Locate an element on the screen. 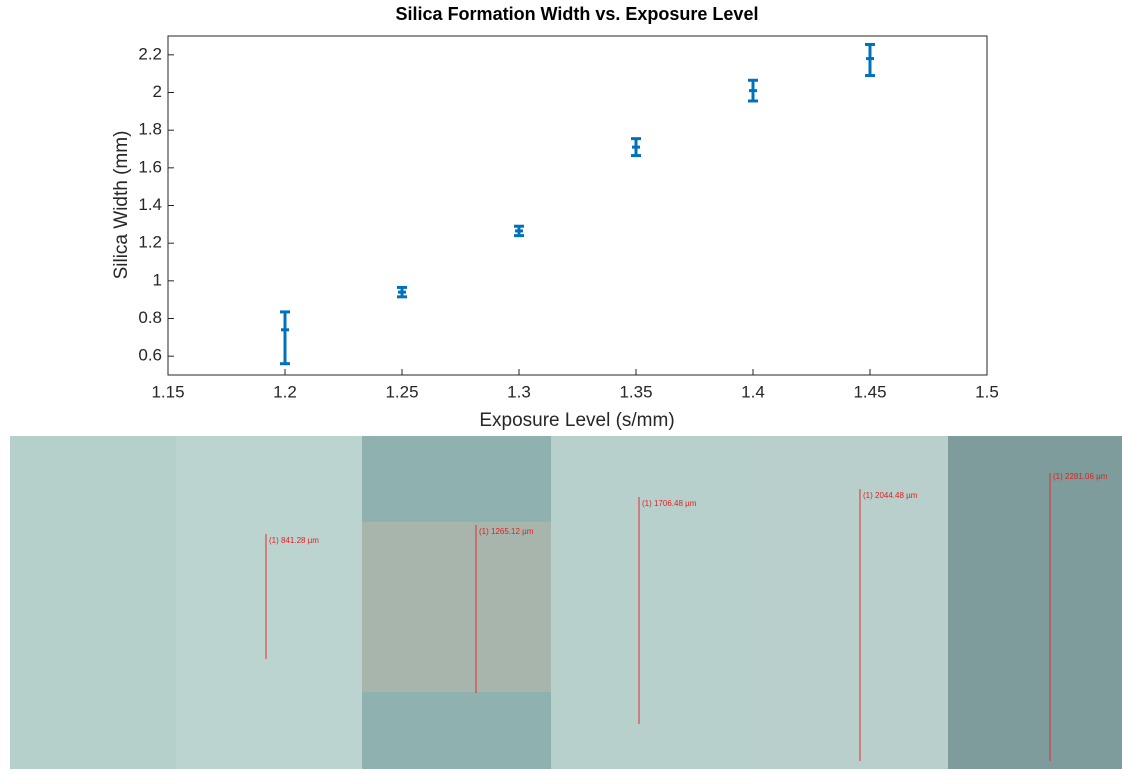 The width and height of the screenshot is (1122, 774). x-tick-label: 1.2 is located at coordinates (285, 391).